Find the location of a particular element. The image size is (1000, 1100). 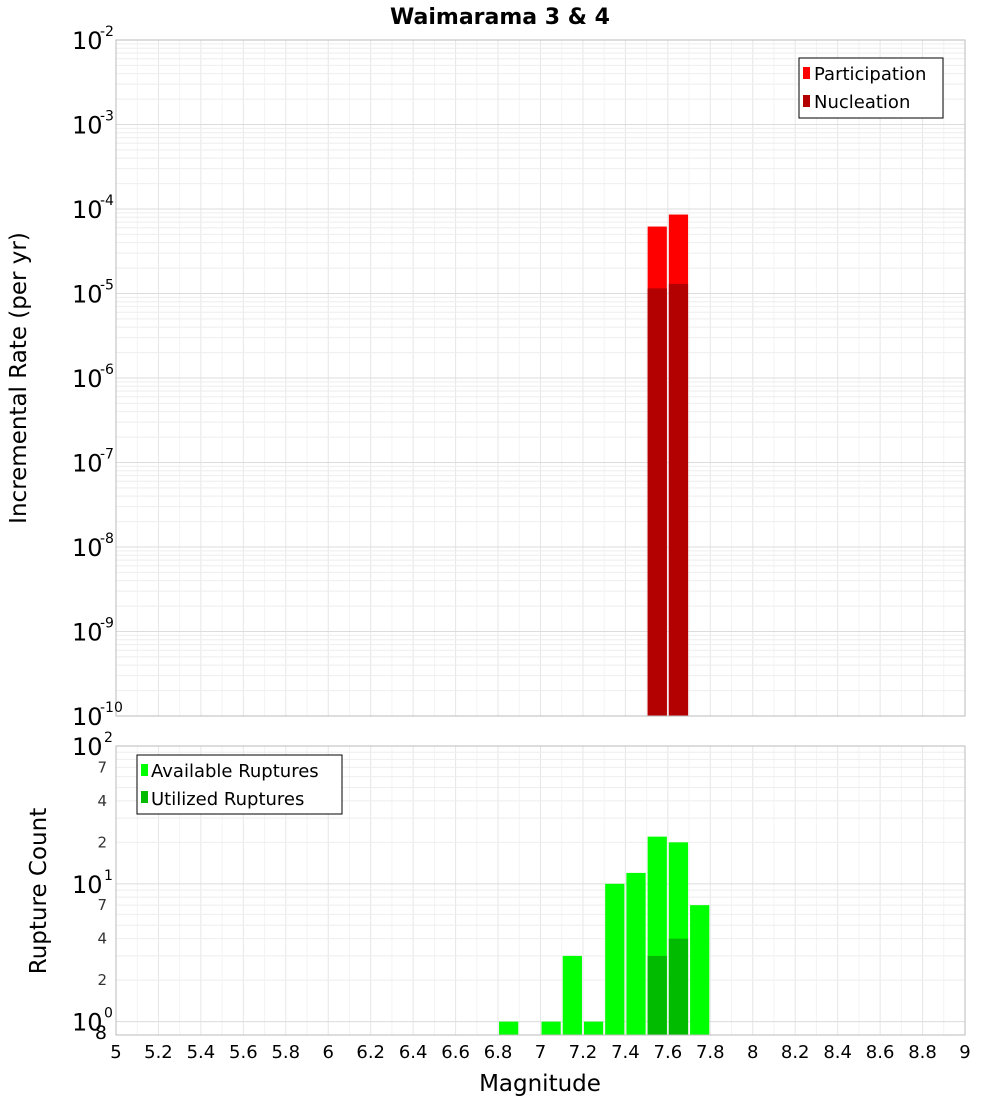

magnitude-x-tick-label: 7.2 is located at coordinates (583, 1052).